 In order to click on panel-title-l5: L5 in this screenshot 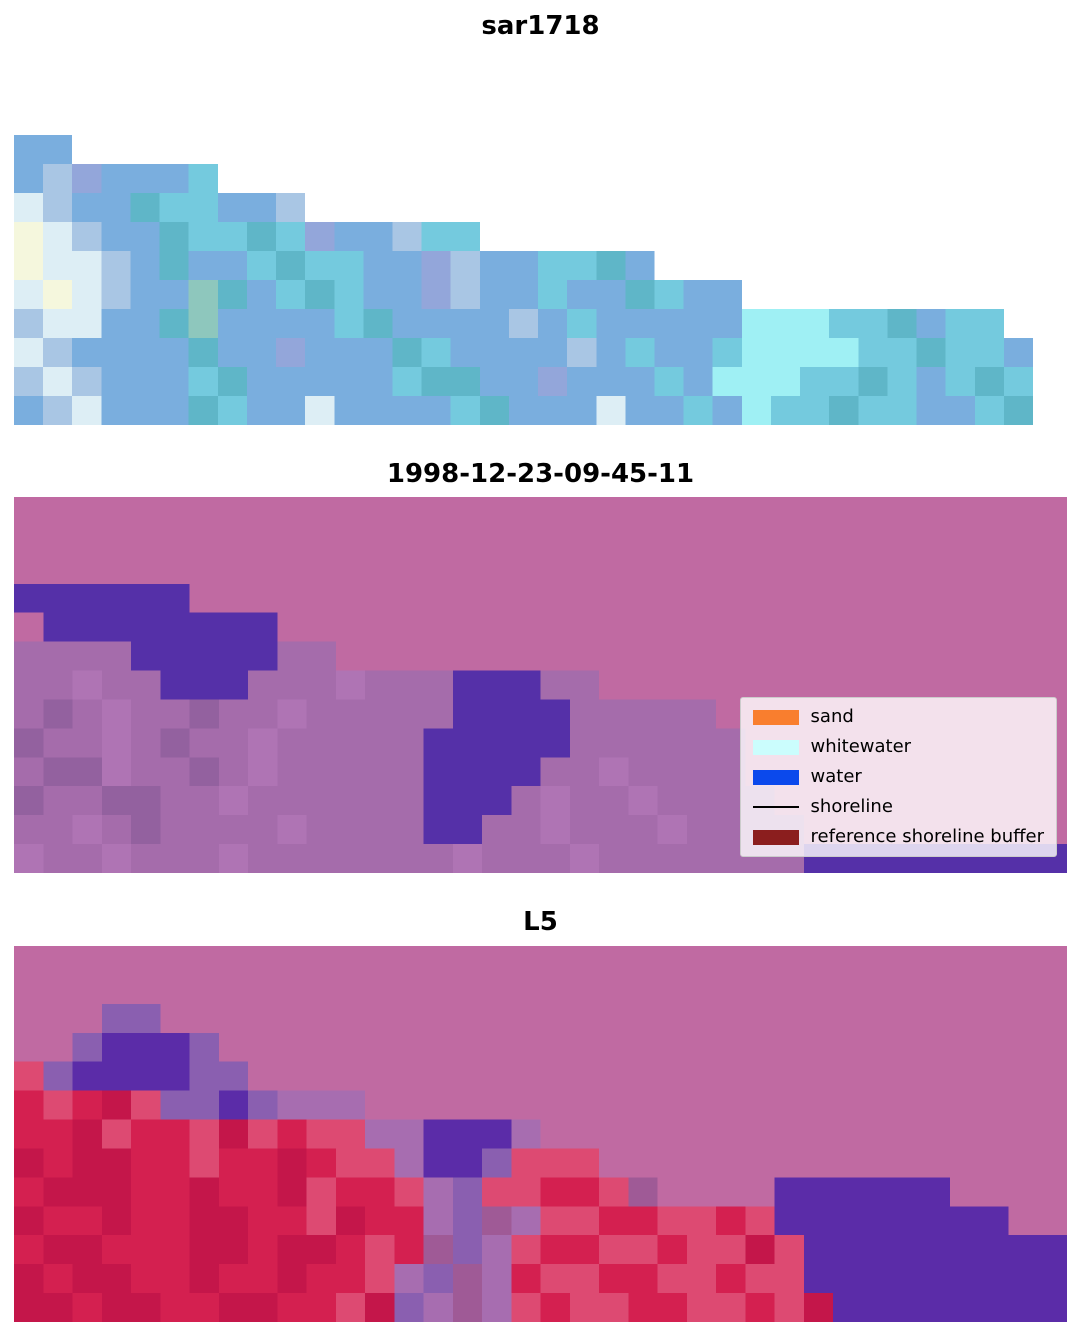, I will do `click(540, 922)`.